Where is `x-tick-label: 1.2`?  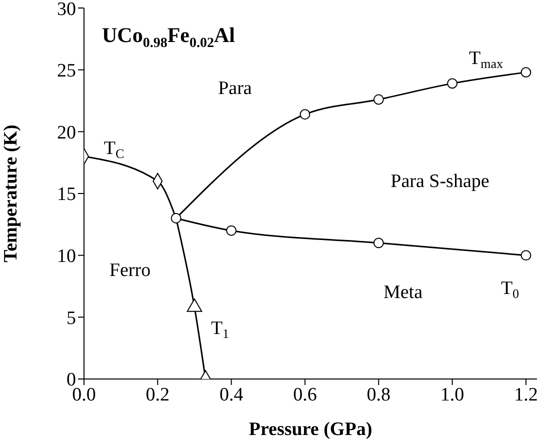 x-tick-label: 1.2 is located at coordinates (526, 395).